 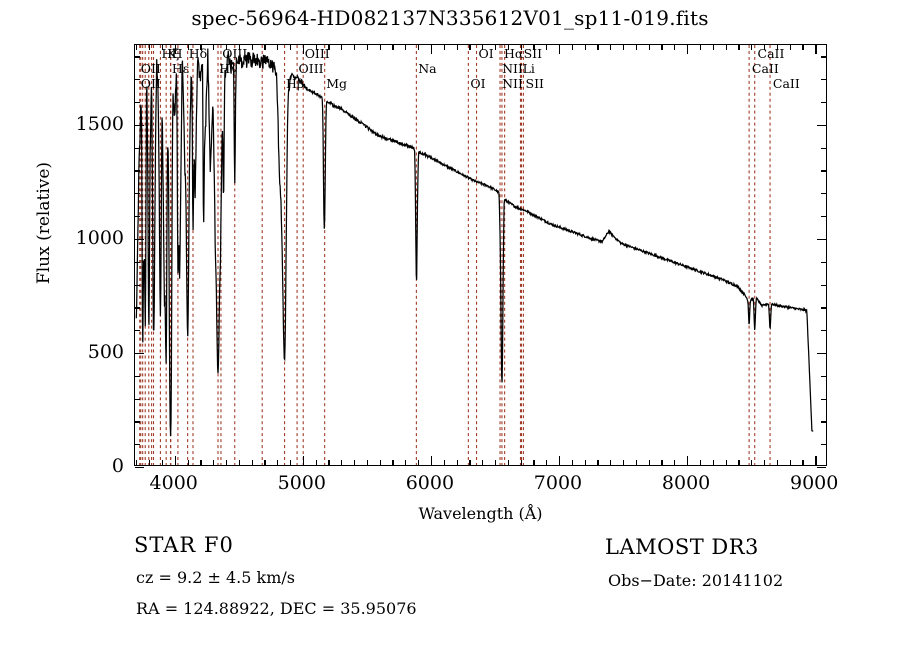 What do you see at coordinates (514, 53) in the screenshot?
I see `spectral-line-label: Hα` at bounding box center [514, 53].